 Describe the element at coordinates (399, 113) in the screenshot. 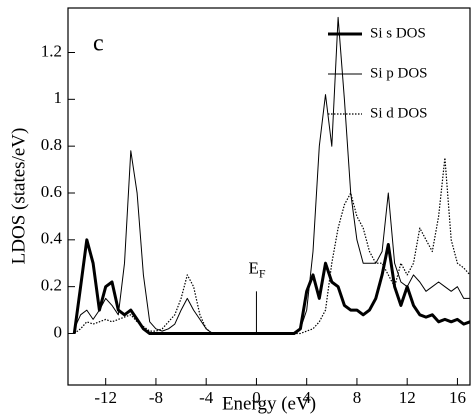

I see `legend-label: Si d DOS` at that location.